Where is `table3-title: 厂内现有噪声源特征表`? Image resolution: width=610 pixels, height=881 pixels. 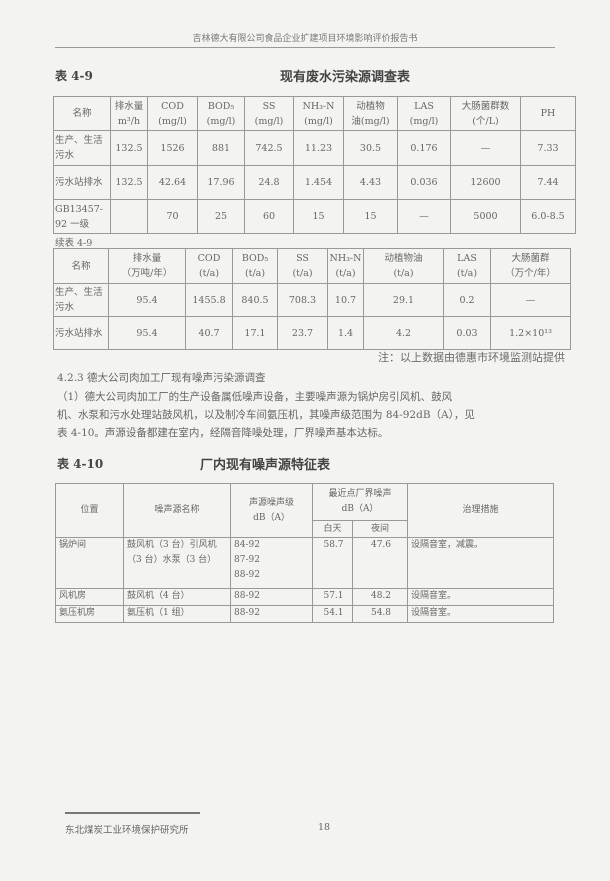
table3-title: 厂内现有噪声源特征表 is located at coordinates (265, 465).